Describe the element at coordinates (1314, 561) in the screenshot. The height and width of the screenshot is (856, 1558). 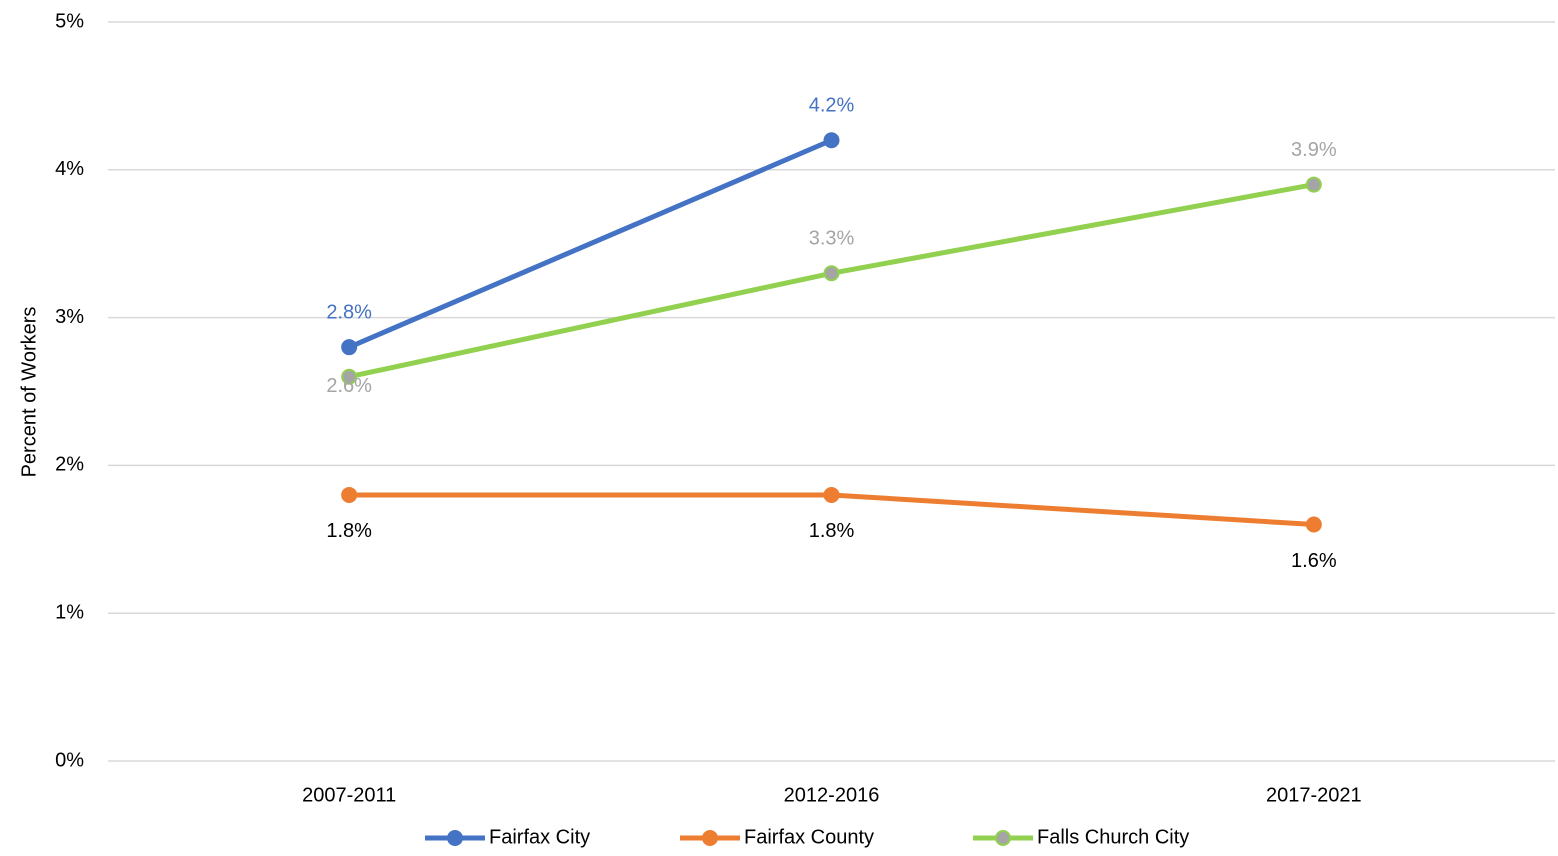
I see `data-label: 1.6%` at that location.